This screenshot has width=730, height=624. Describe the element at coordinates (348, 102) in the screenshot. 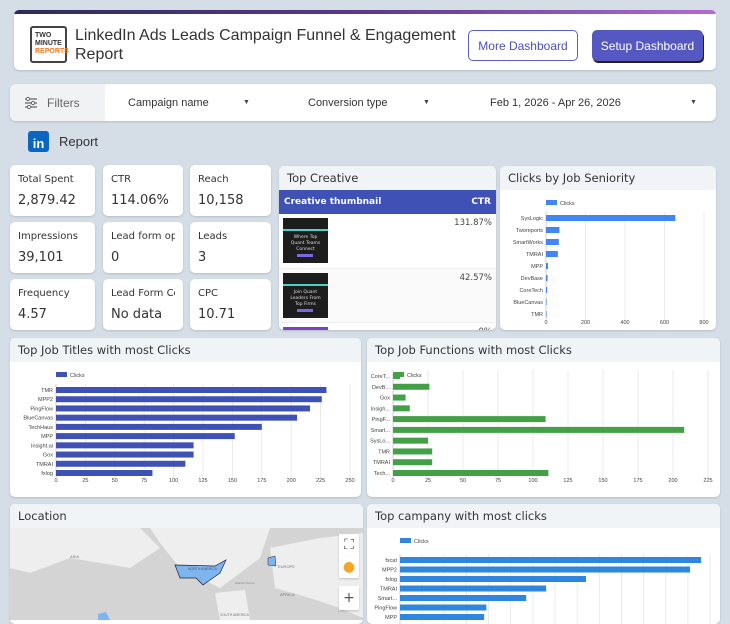

I see `conversion-type-label: Conversion type` at that location.